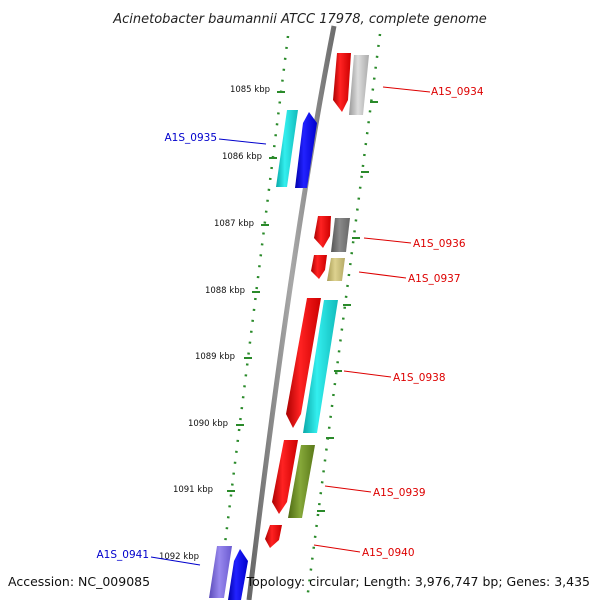  What do you see at coordinates (273, 536) in the screenshot?
I see `gene-a1s-0940-arrow` at bounding box center [273, 536].